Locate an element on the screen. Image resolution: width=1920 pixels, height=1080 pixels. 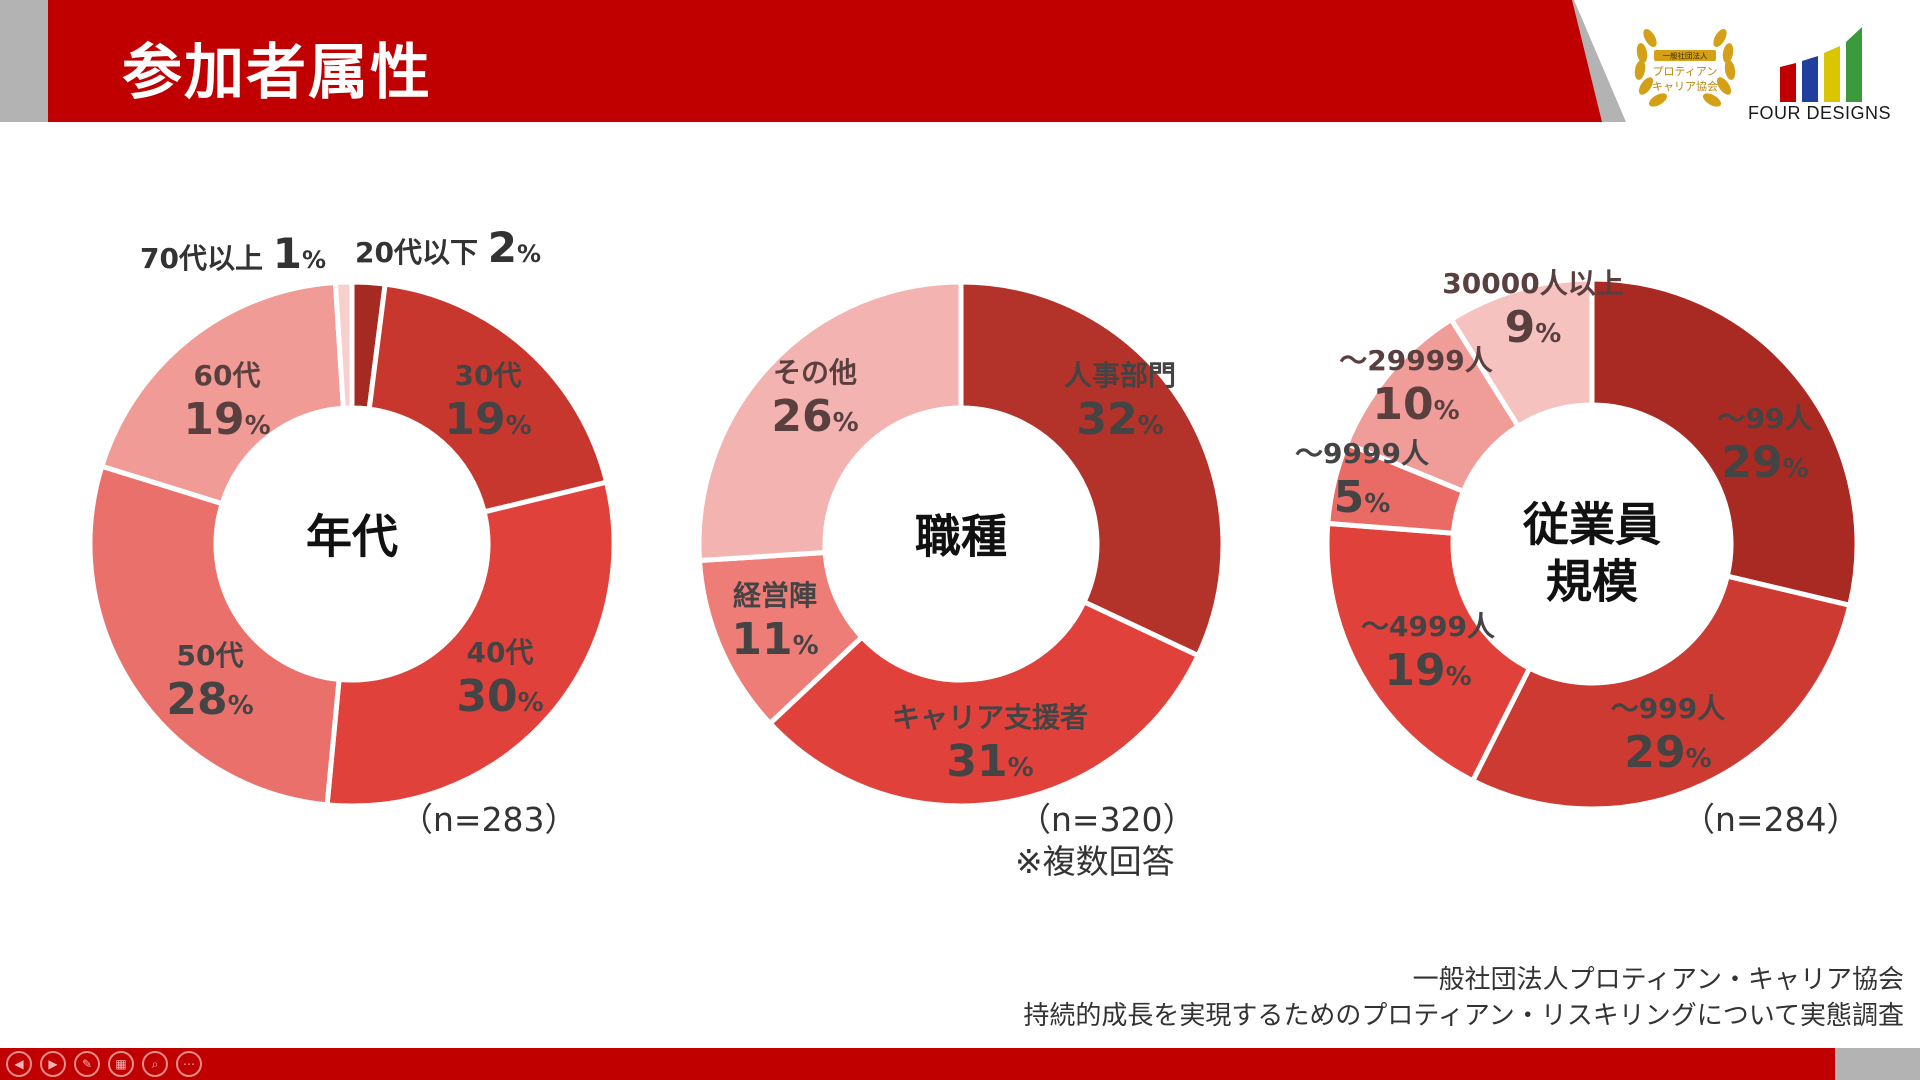
slice-～99人 is located at coordinates (1724, 442).